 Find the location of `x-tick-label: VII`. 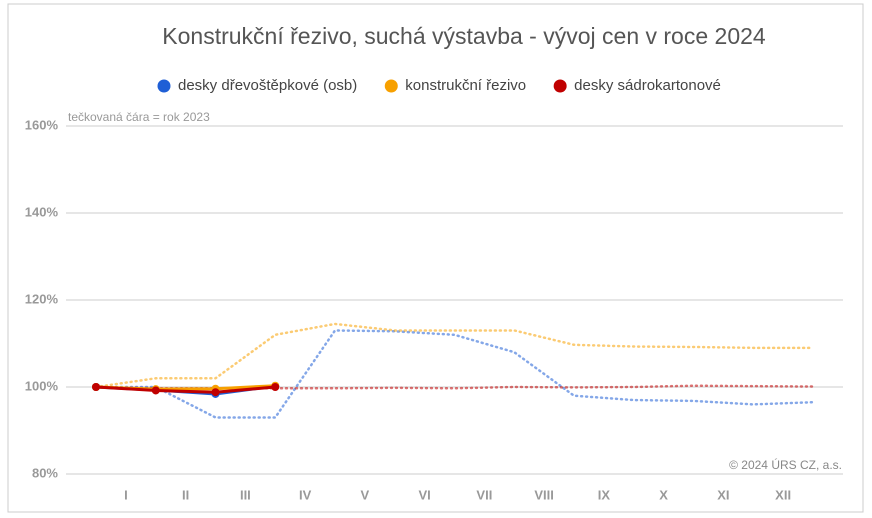

x-tick-label: VII is located at coordinates (484, 494).